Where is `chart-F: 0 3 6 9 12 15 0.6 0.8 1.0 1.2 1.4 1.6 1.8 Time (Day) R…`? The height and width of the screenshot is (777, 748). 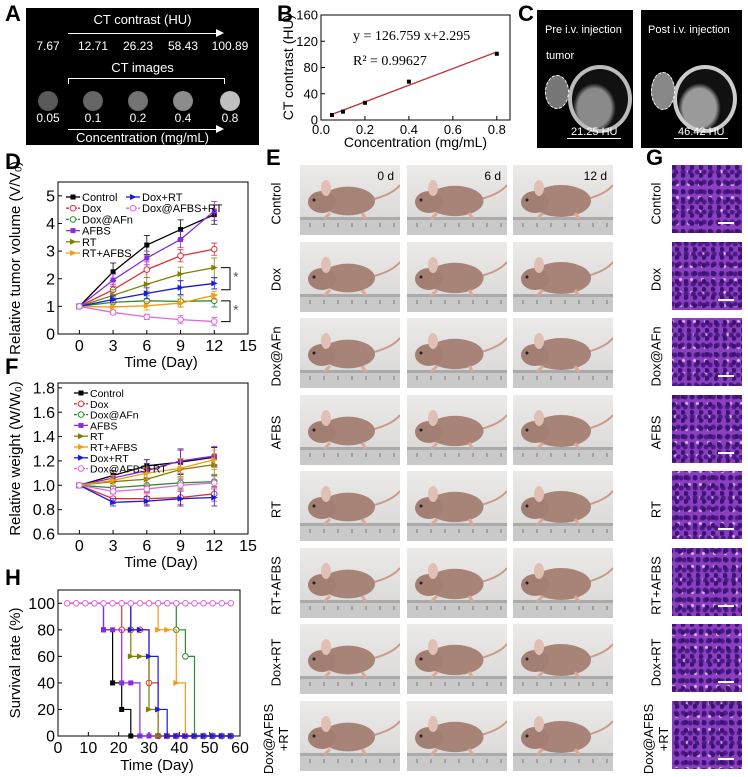 chart-F: 0 3 6 9 12 15 0.6 0.8 1.0 1.2 1.4 1.6 1.8 Time (Day) R… is located at coordinates (132, 475).